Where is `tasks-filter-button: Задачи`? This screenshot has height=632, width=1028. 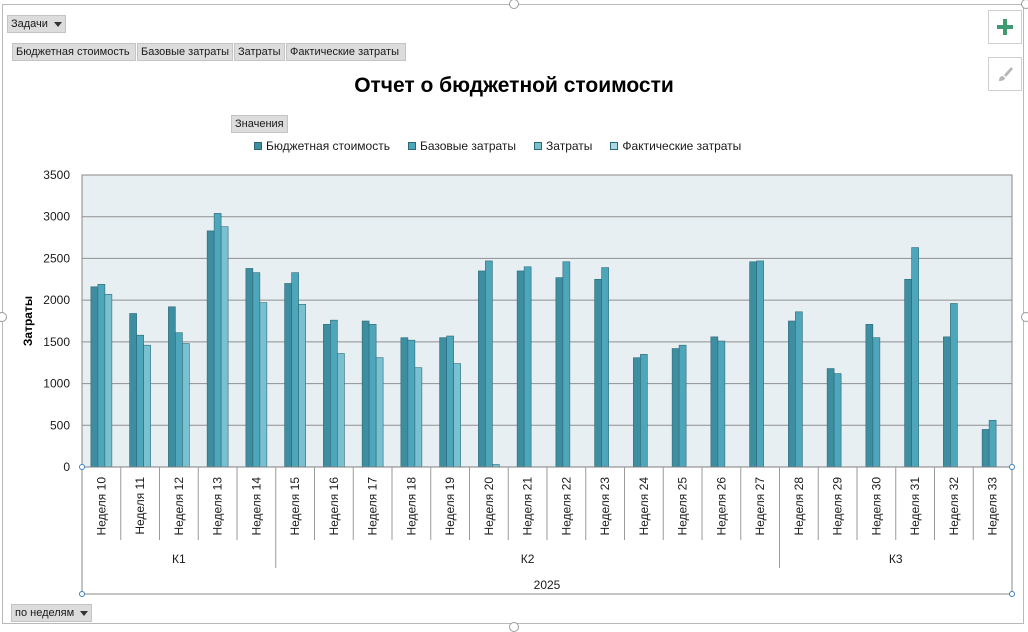 tasks-filter-button: Задачи is located at coordinates (36, 24).